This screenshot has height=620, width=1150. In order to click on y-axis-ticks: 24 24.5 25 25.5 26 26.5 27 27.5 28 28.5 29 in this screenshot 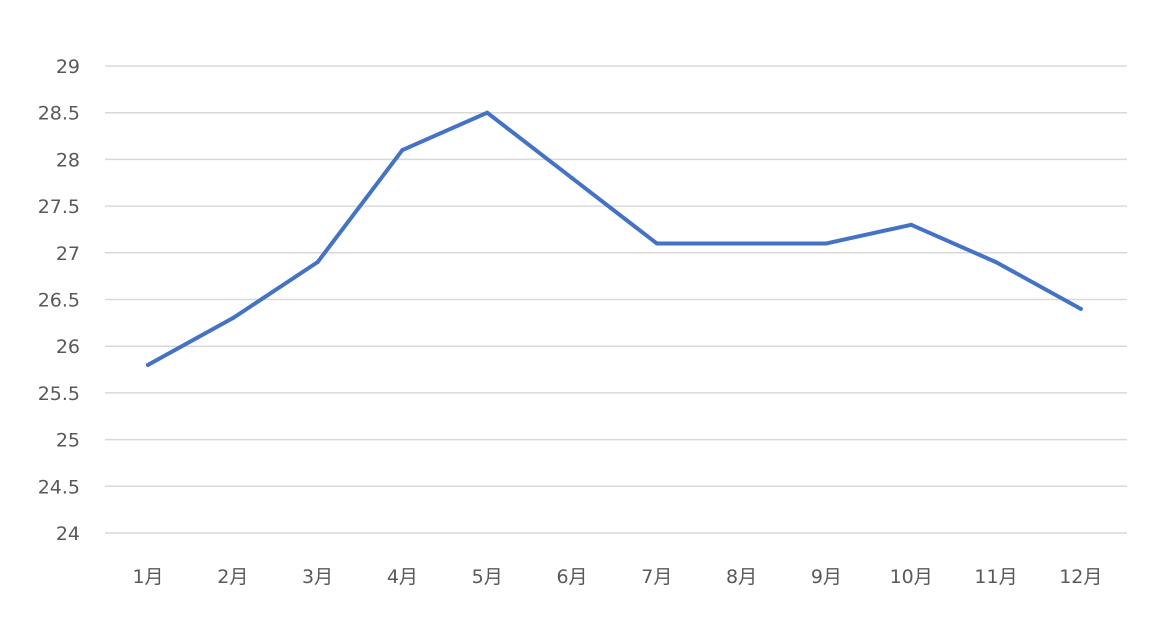, I will do `click(59, 300)`.